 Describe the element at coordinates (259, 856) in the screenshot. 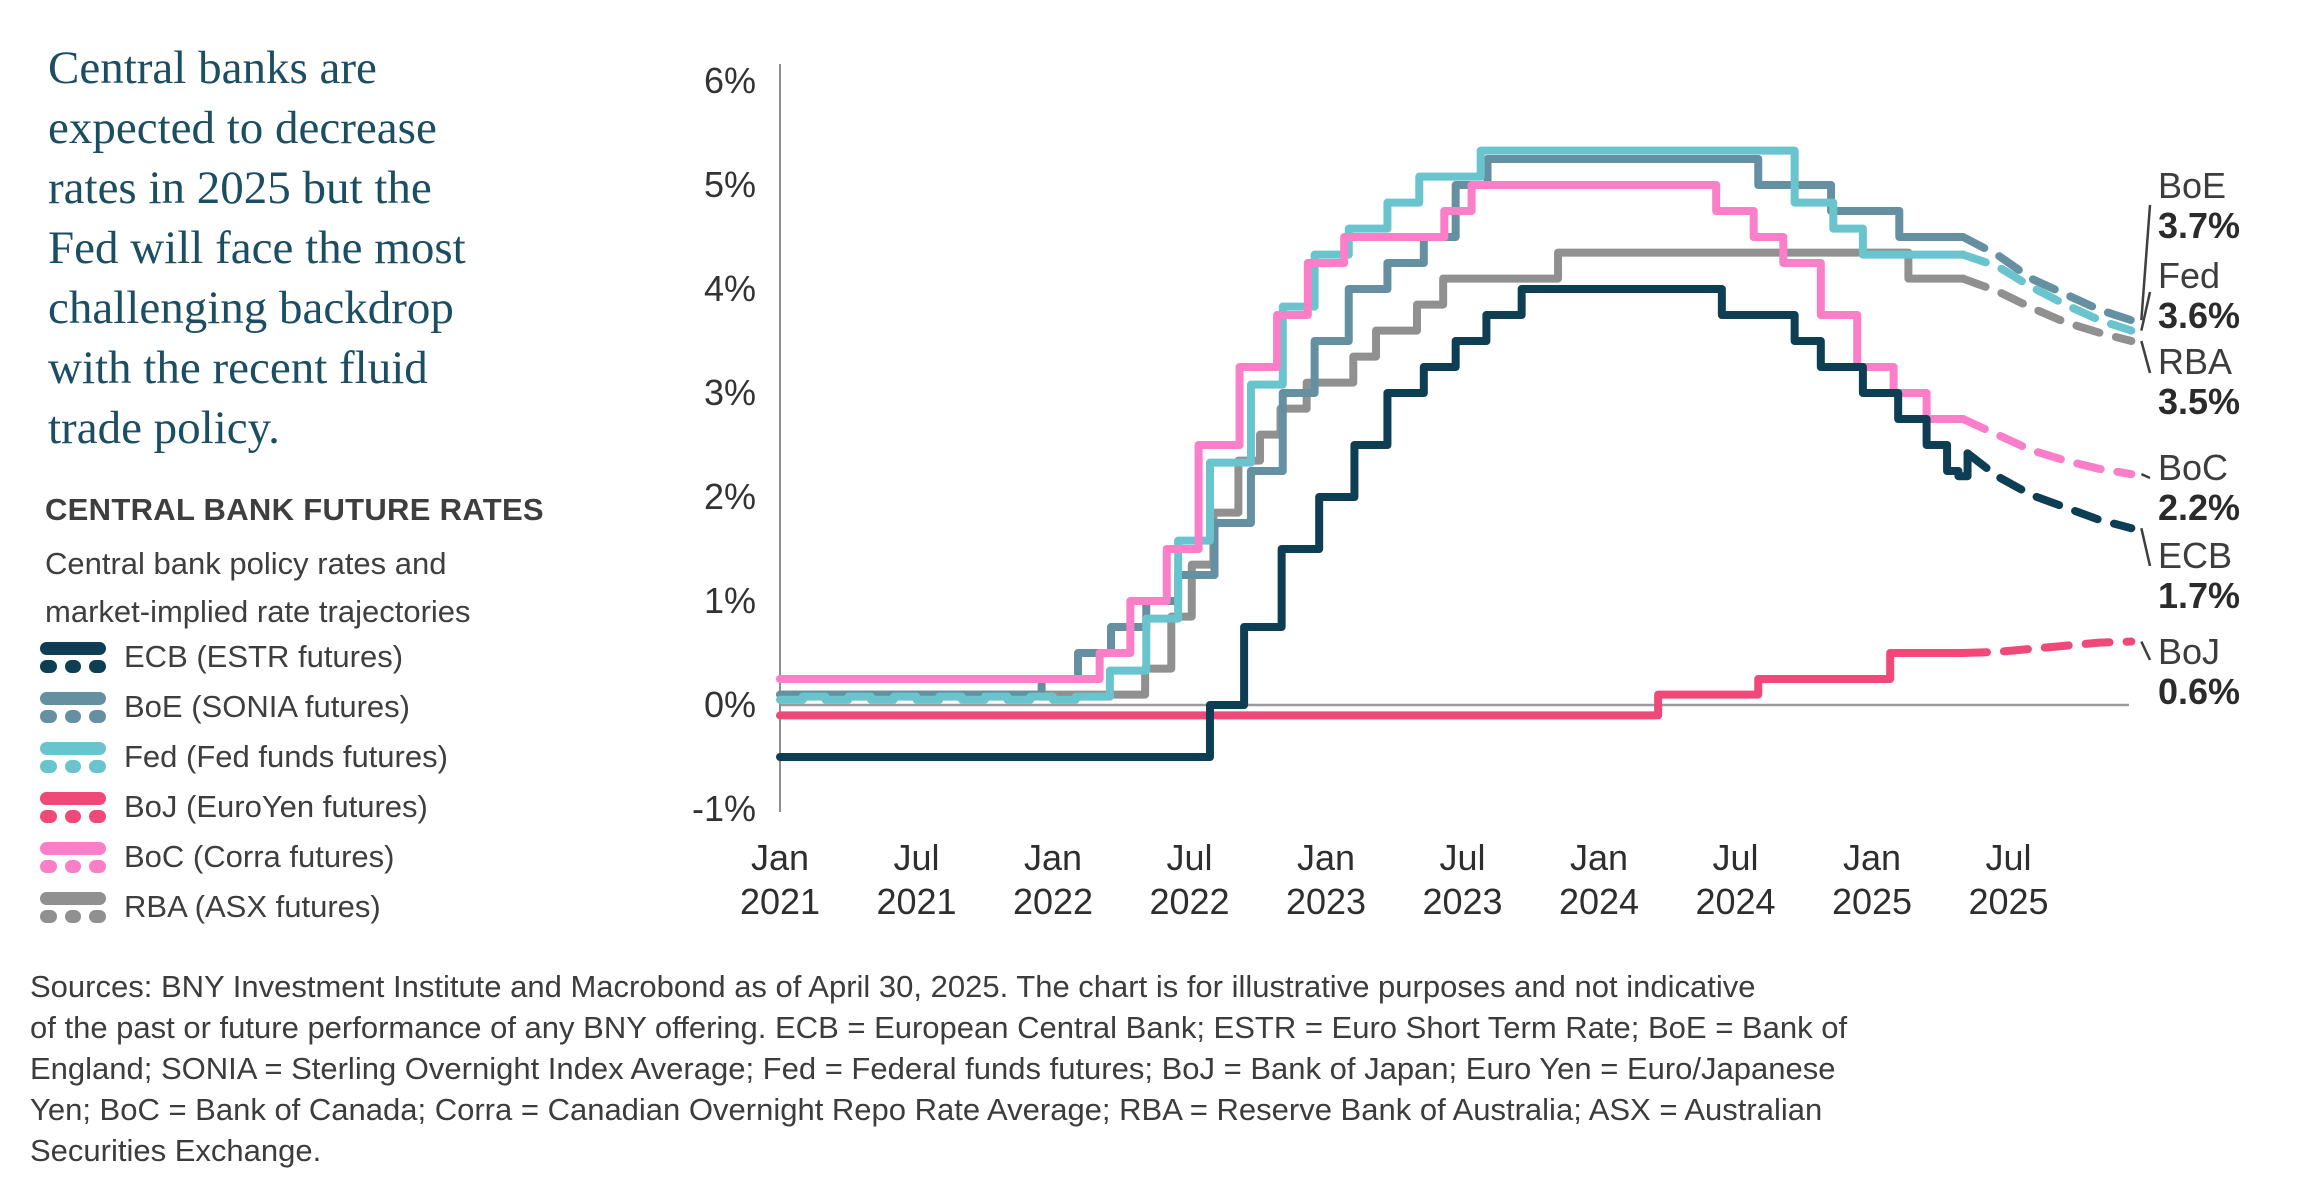

I see `legend-label: BoC (Corra futures)` at that location.